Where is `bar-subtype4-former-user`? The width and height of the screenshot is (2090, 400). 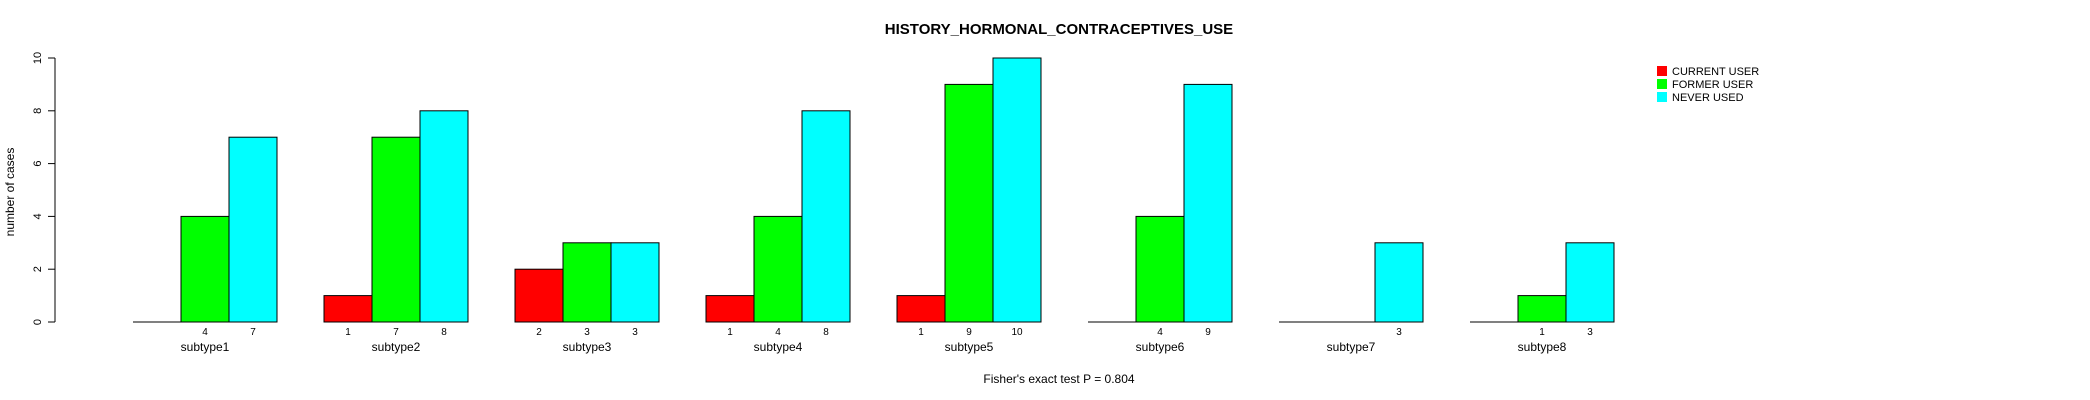
bar-subtype4-former-user is located at coordinates (778, 269).